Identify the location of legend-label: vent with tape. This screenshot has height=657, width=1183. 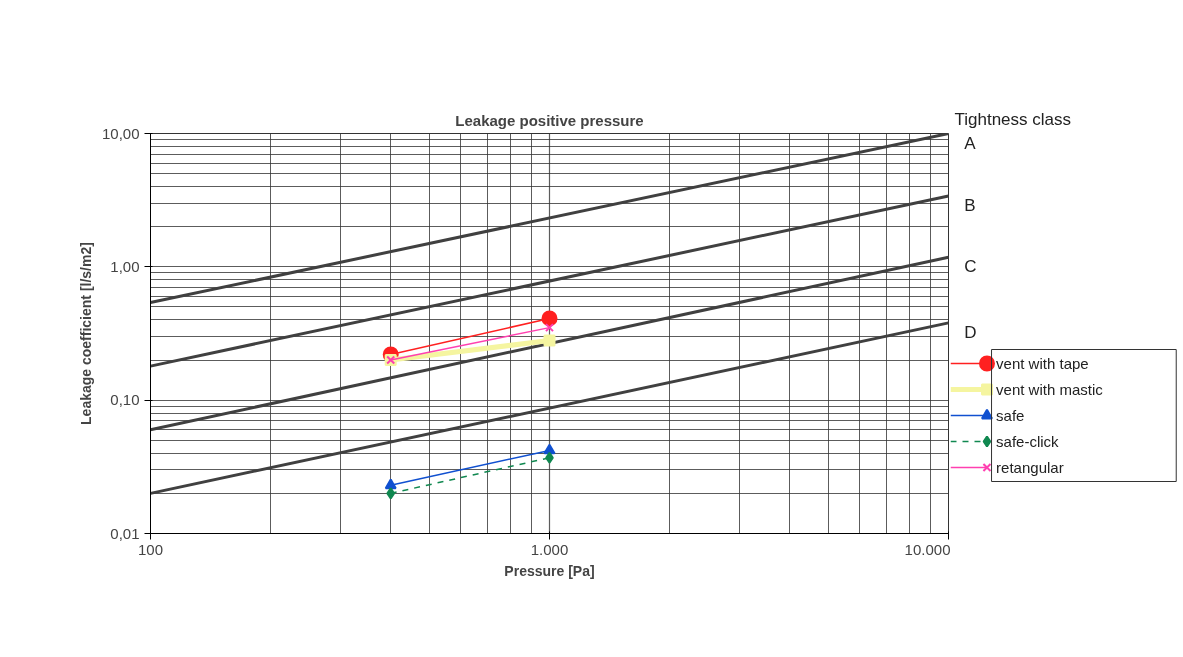
(1042, 363).